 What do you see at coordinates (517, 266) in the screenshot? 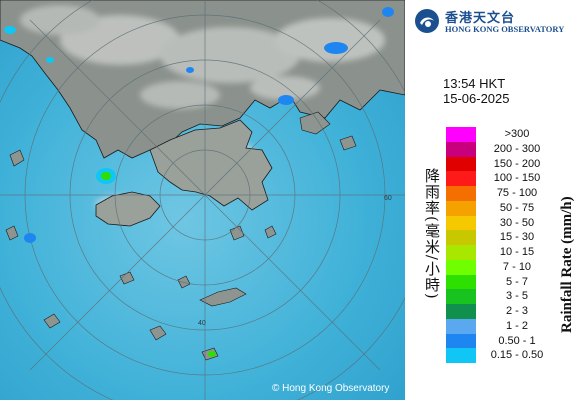
I see `legend-label: 7 - 10` at bounding box center [517, 266].